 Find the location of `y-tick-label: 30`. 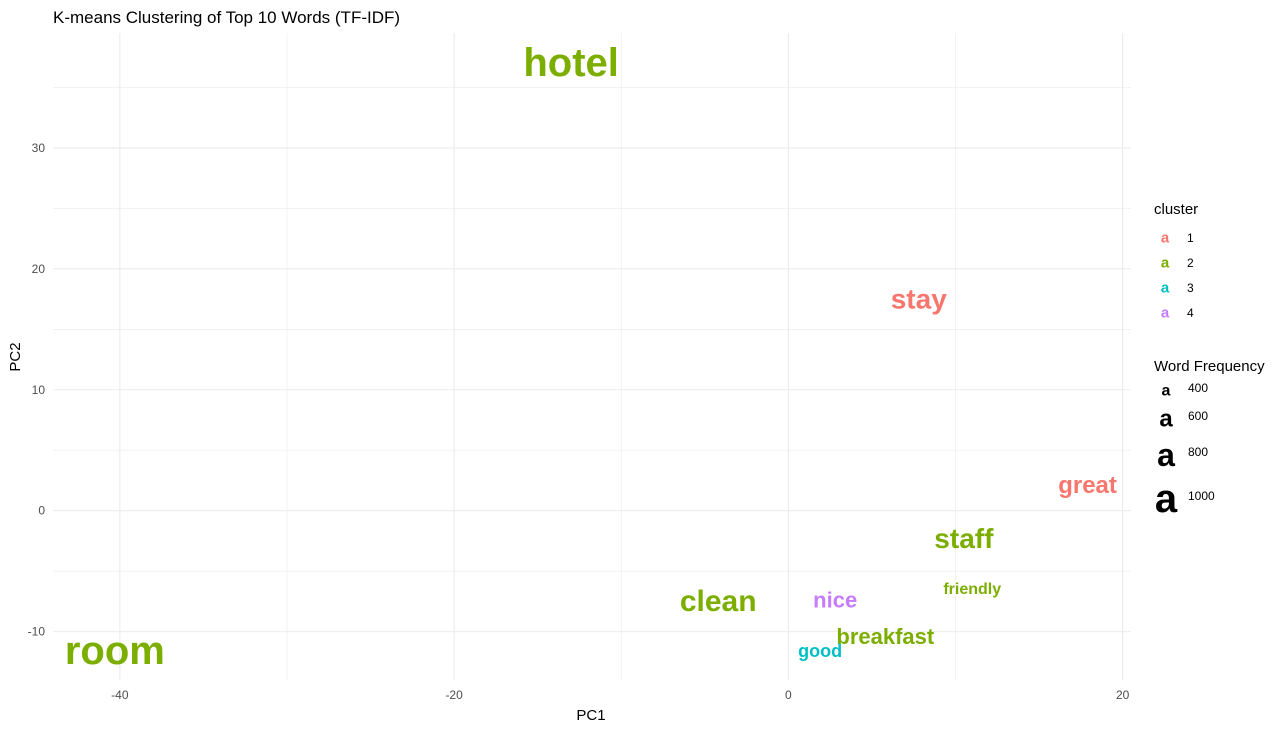

y-tick-label: 30 is located at coordinates (39, 148).